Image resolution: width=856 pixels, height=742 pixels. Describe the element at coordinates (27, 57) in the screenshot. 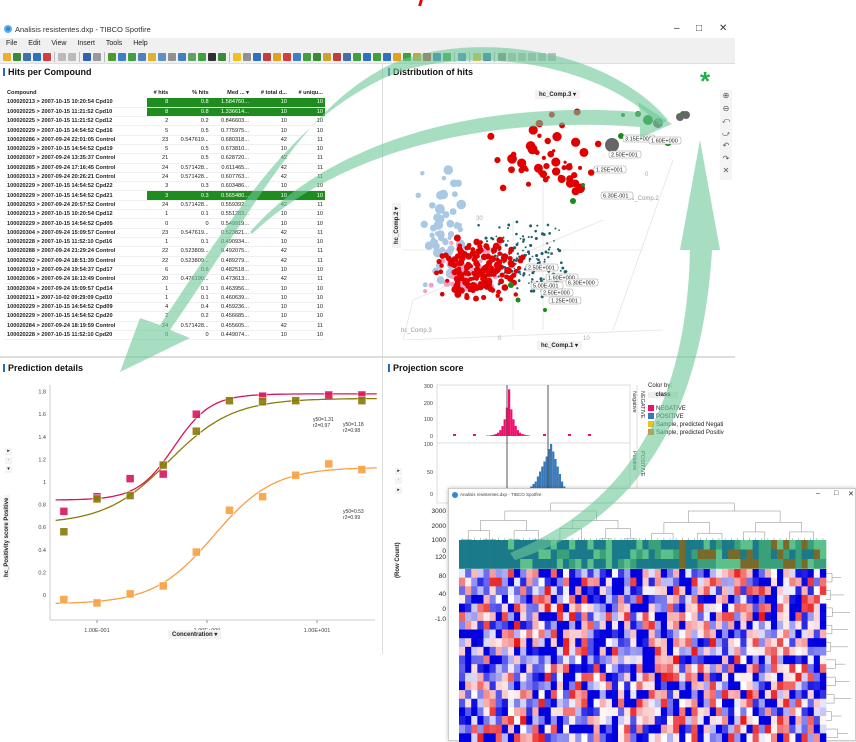

I see `refresh-icon` at that location.